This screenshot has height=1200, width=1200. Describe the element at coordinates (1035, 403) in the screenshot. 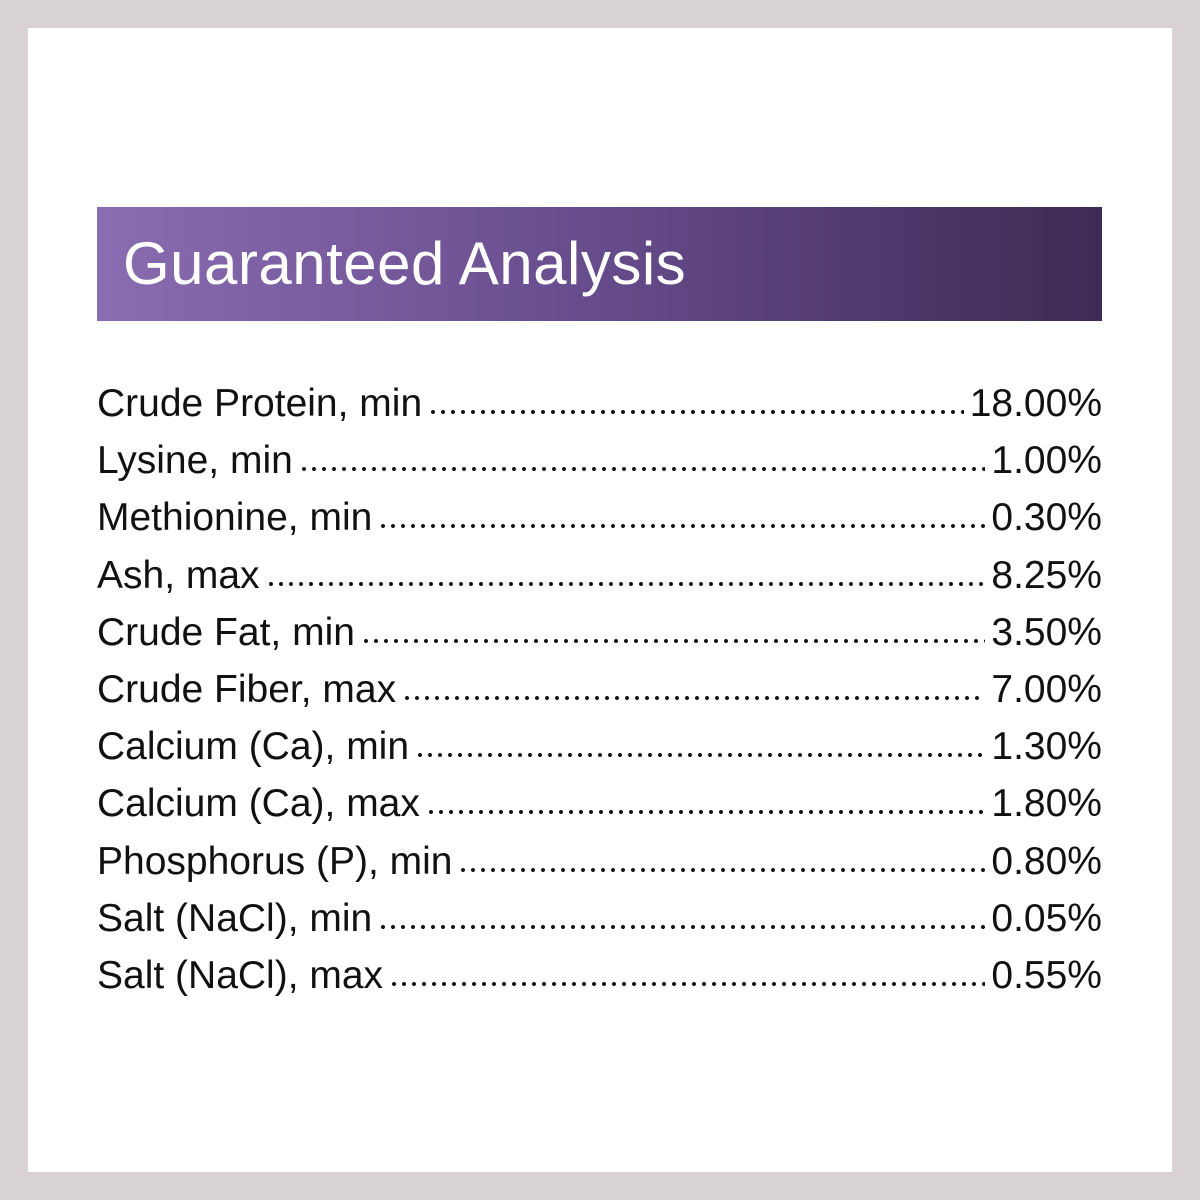

I see `nutrient-value: 18.00%` at that location.